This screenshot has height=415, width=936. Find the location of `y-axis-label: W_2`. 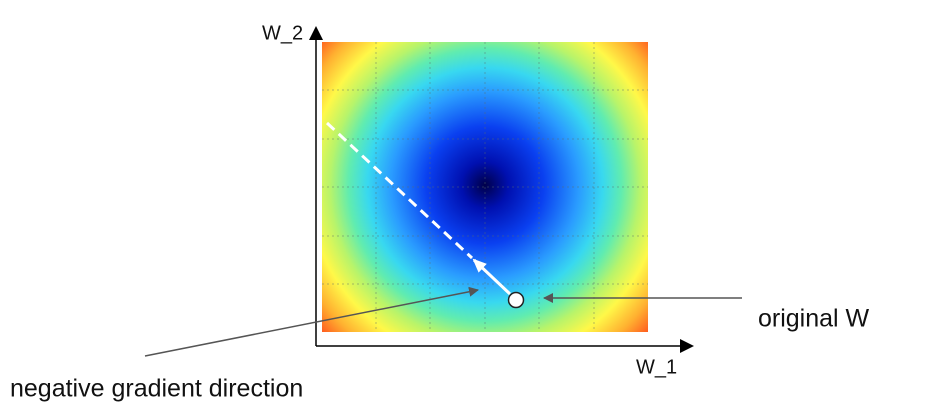

y-axis-label: W_2 is located at coordinates (282, 33).